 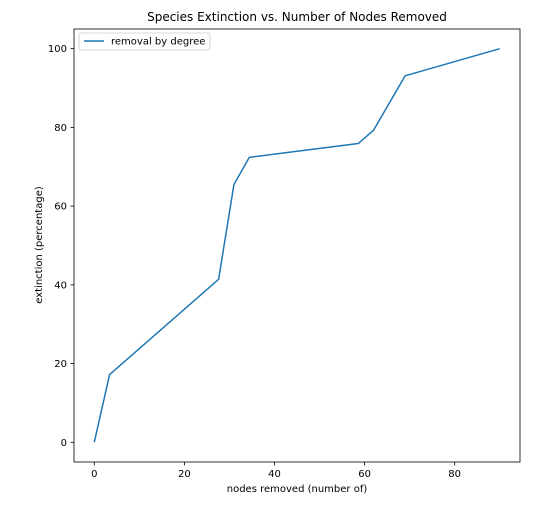 I want to click on y-tick-label: 60, so click(x=60, y=207).